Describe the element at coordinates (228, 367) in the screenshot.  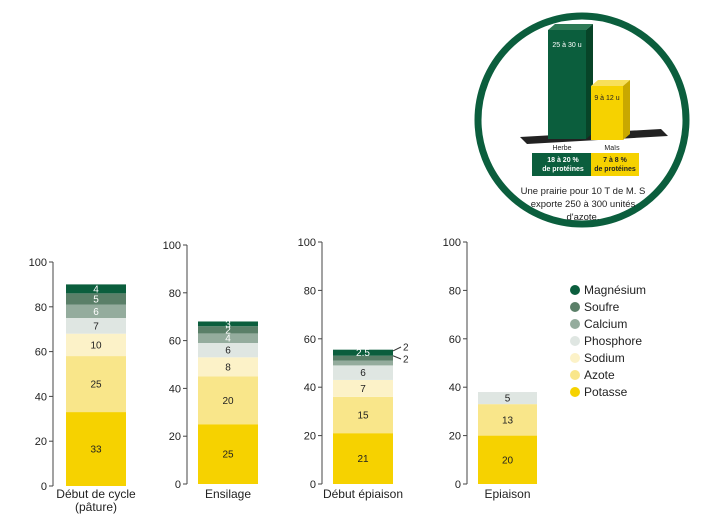
I see `data-label: 8` at that location.